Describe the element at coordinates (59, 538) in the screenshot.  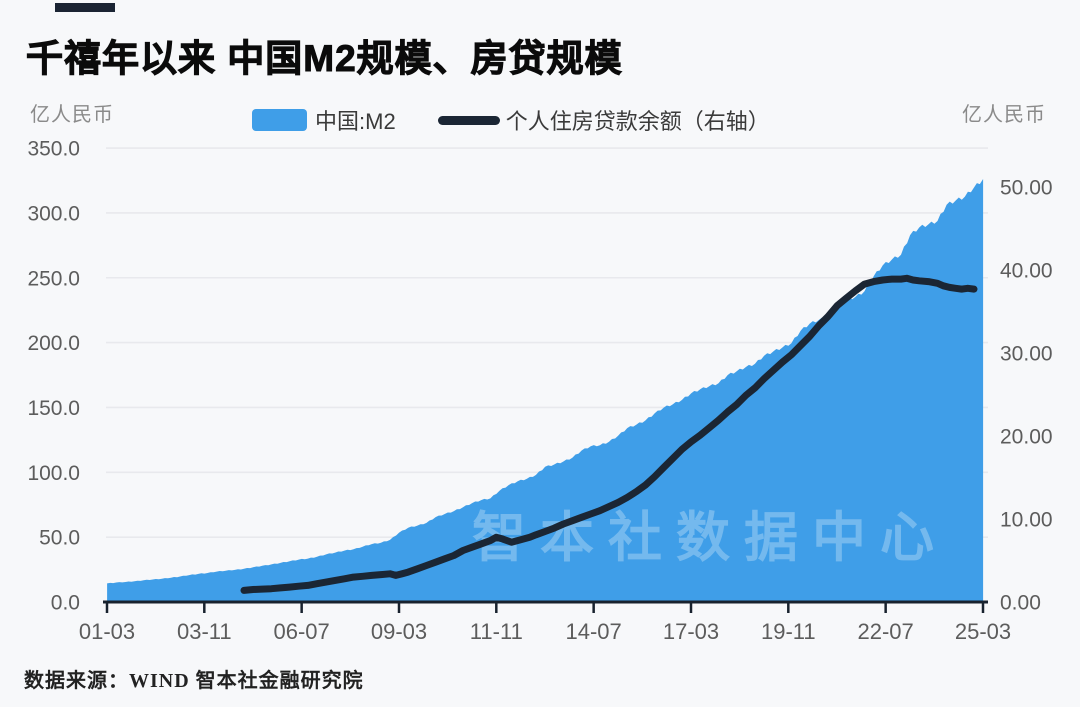
I see `left-axis-tick-label: 50.0` at that location.